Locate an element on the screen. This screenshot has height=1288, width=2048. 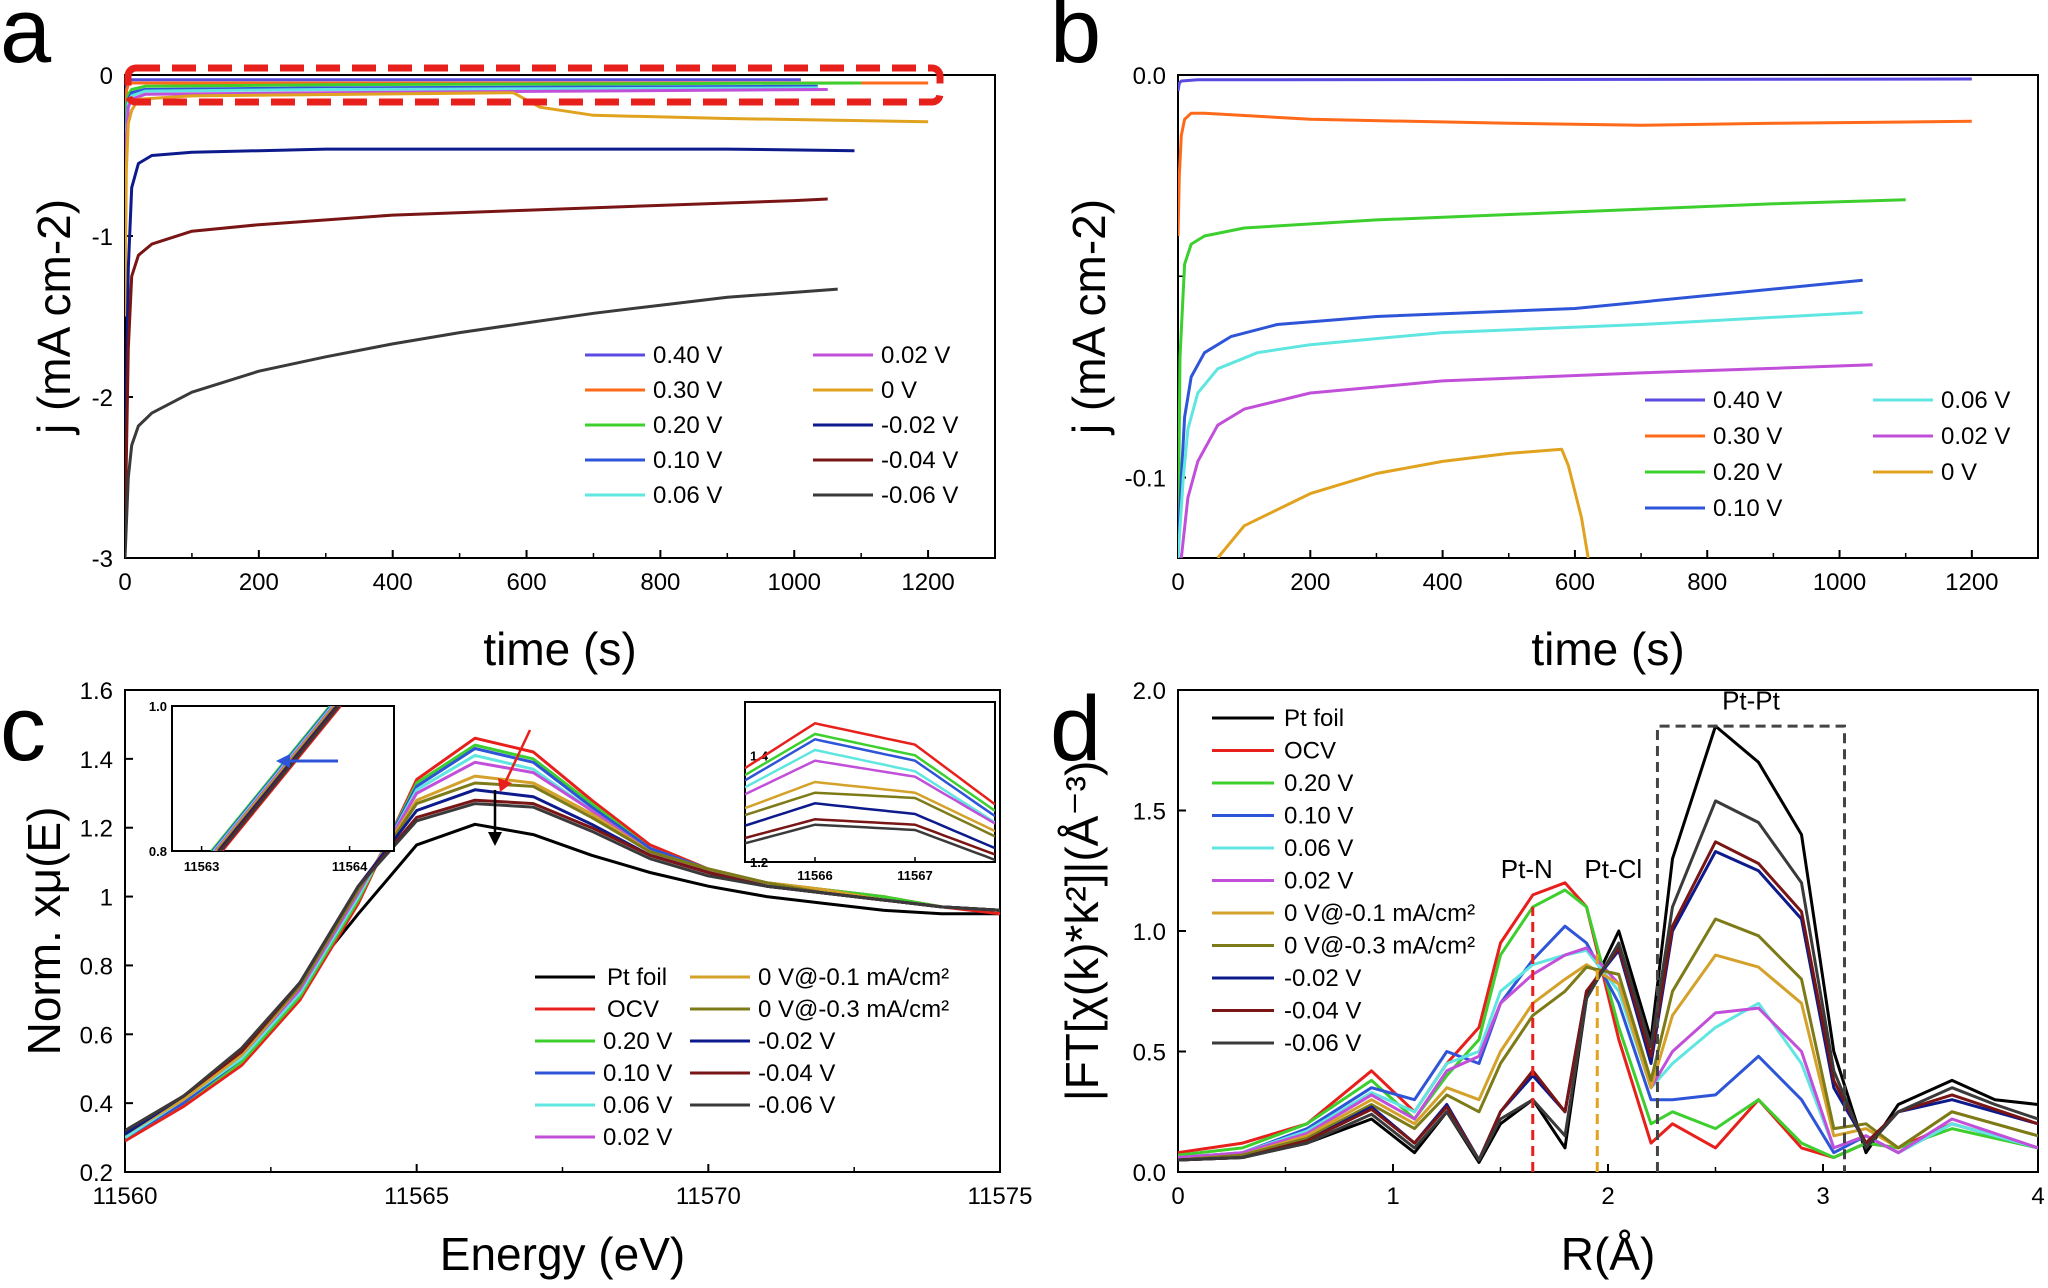
panel-letter: b is located at coordinates (1075, 41).